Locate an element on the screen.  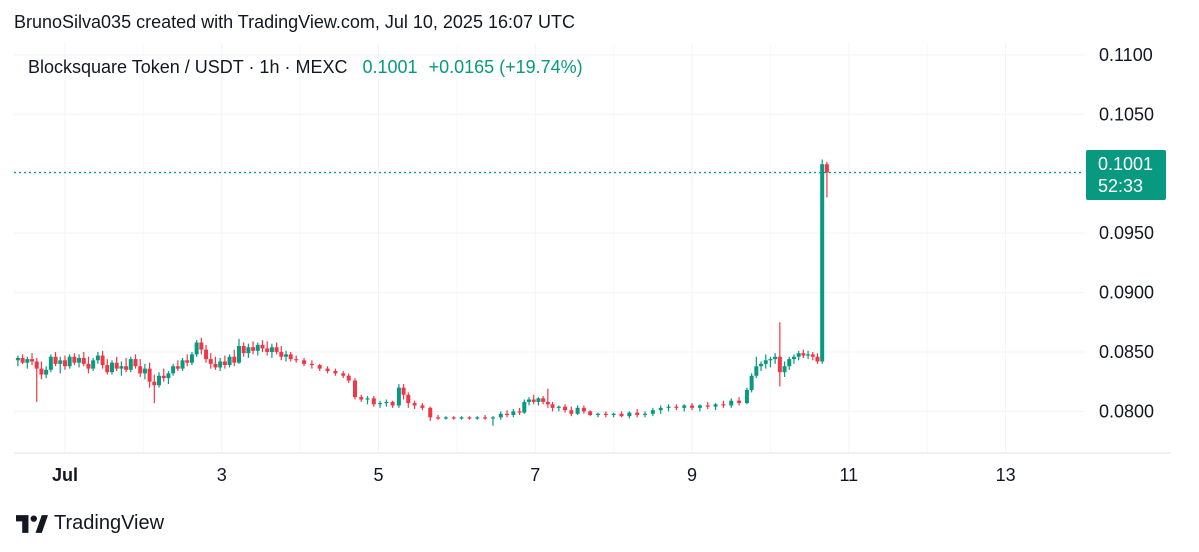
legend-change: +0.0165 (+19.74%) is located at coordinates (505, 67).